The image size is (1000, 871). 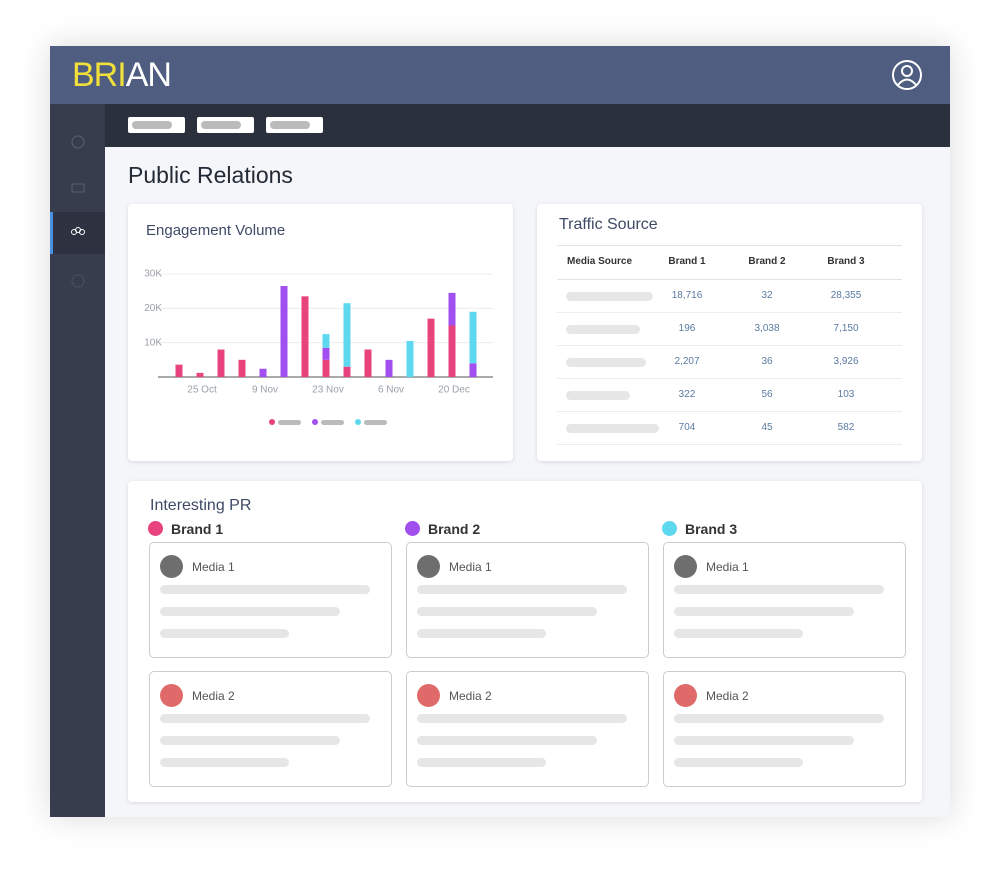 What do you see at coordinates (454, 390) in the screenshot?
I see `x-tick-label: 20 Dec` at bounding box center [454, 390].